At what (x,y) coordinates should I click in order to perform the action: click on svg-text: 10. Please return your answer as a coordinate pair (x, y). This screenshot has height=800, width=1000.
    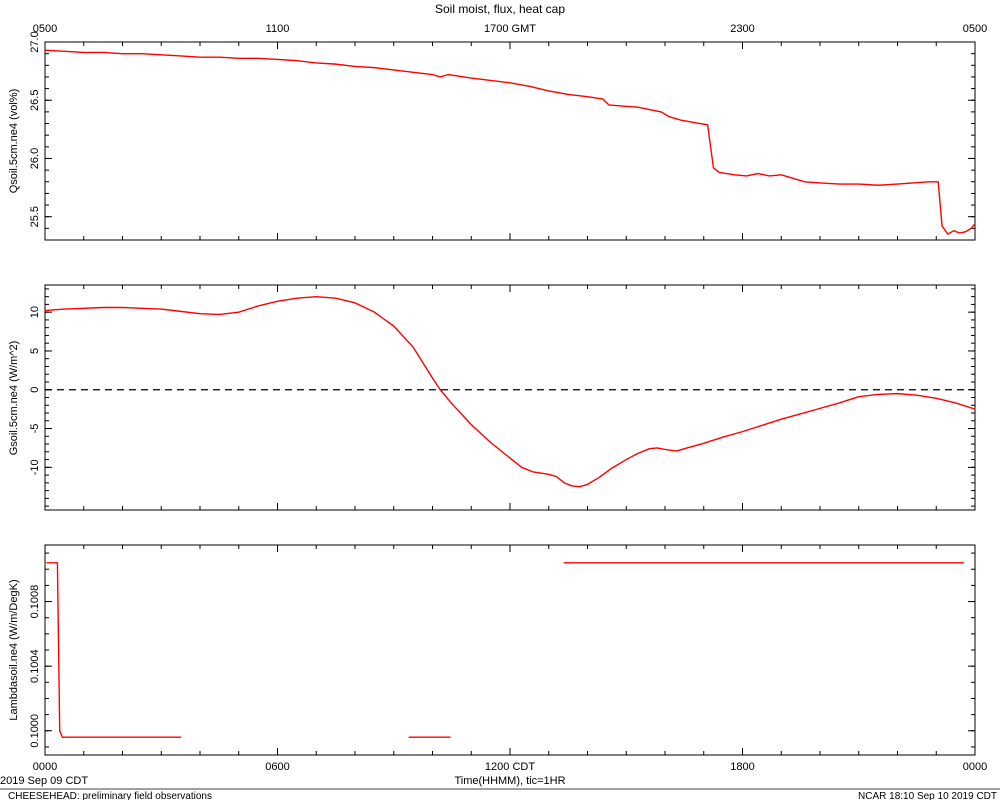
    Looking at the image, I should click on (35, 312).